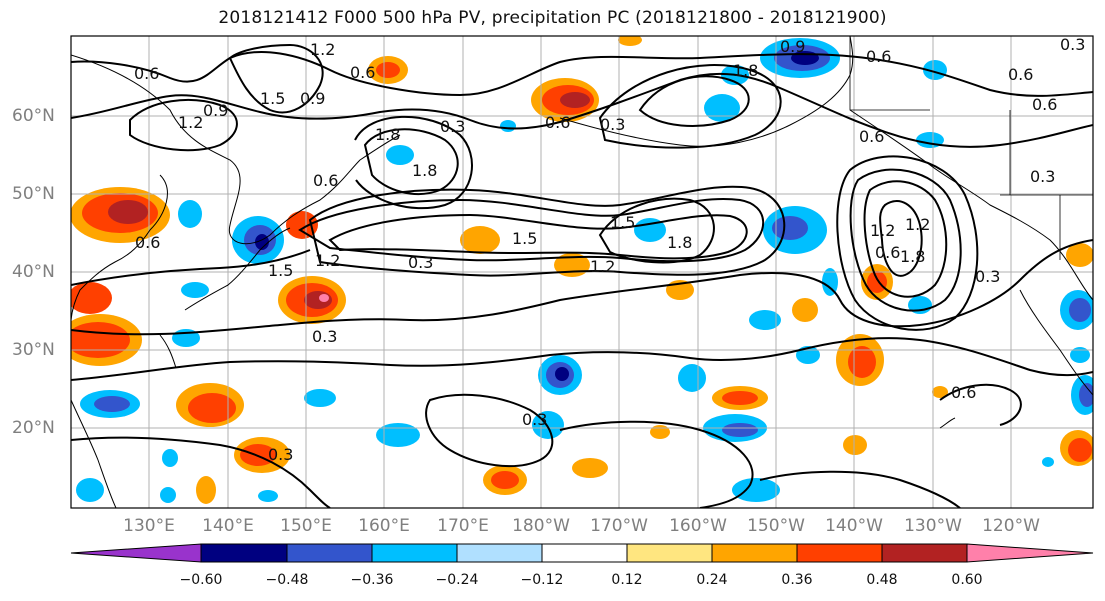 This screenshot has height=601, width=1105. What do you see at coordinates (457, 580) in the screenshot?
I see `colorbar-tick-label: −0.24` at bounding box center [457, 580].